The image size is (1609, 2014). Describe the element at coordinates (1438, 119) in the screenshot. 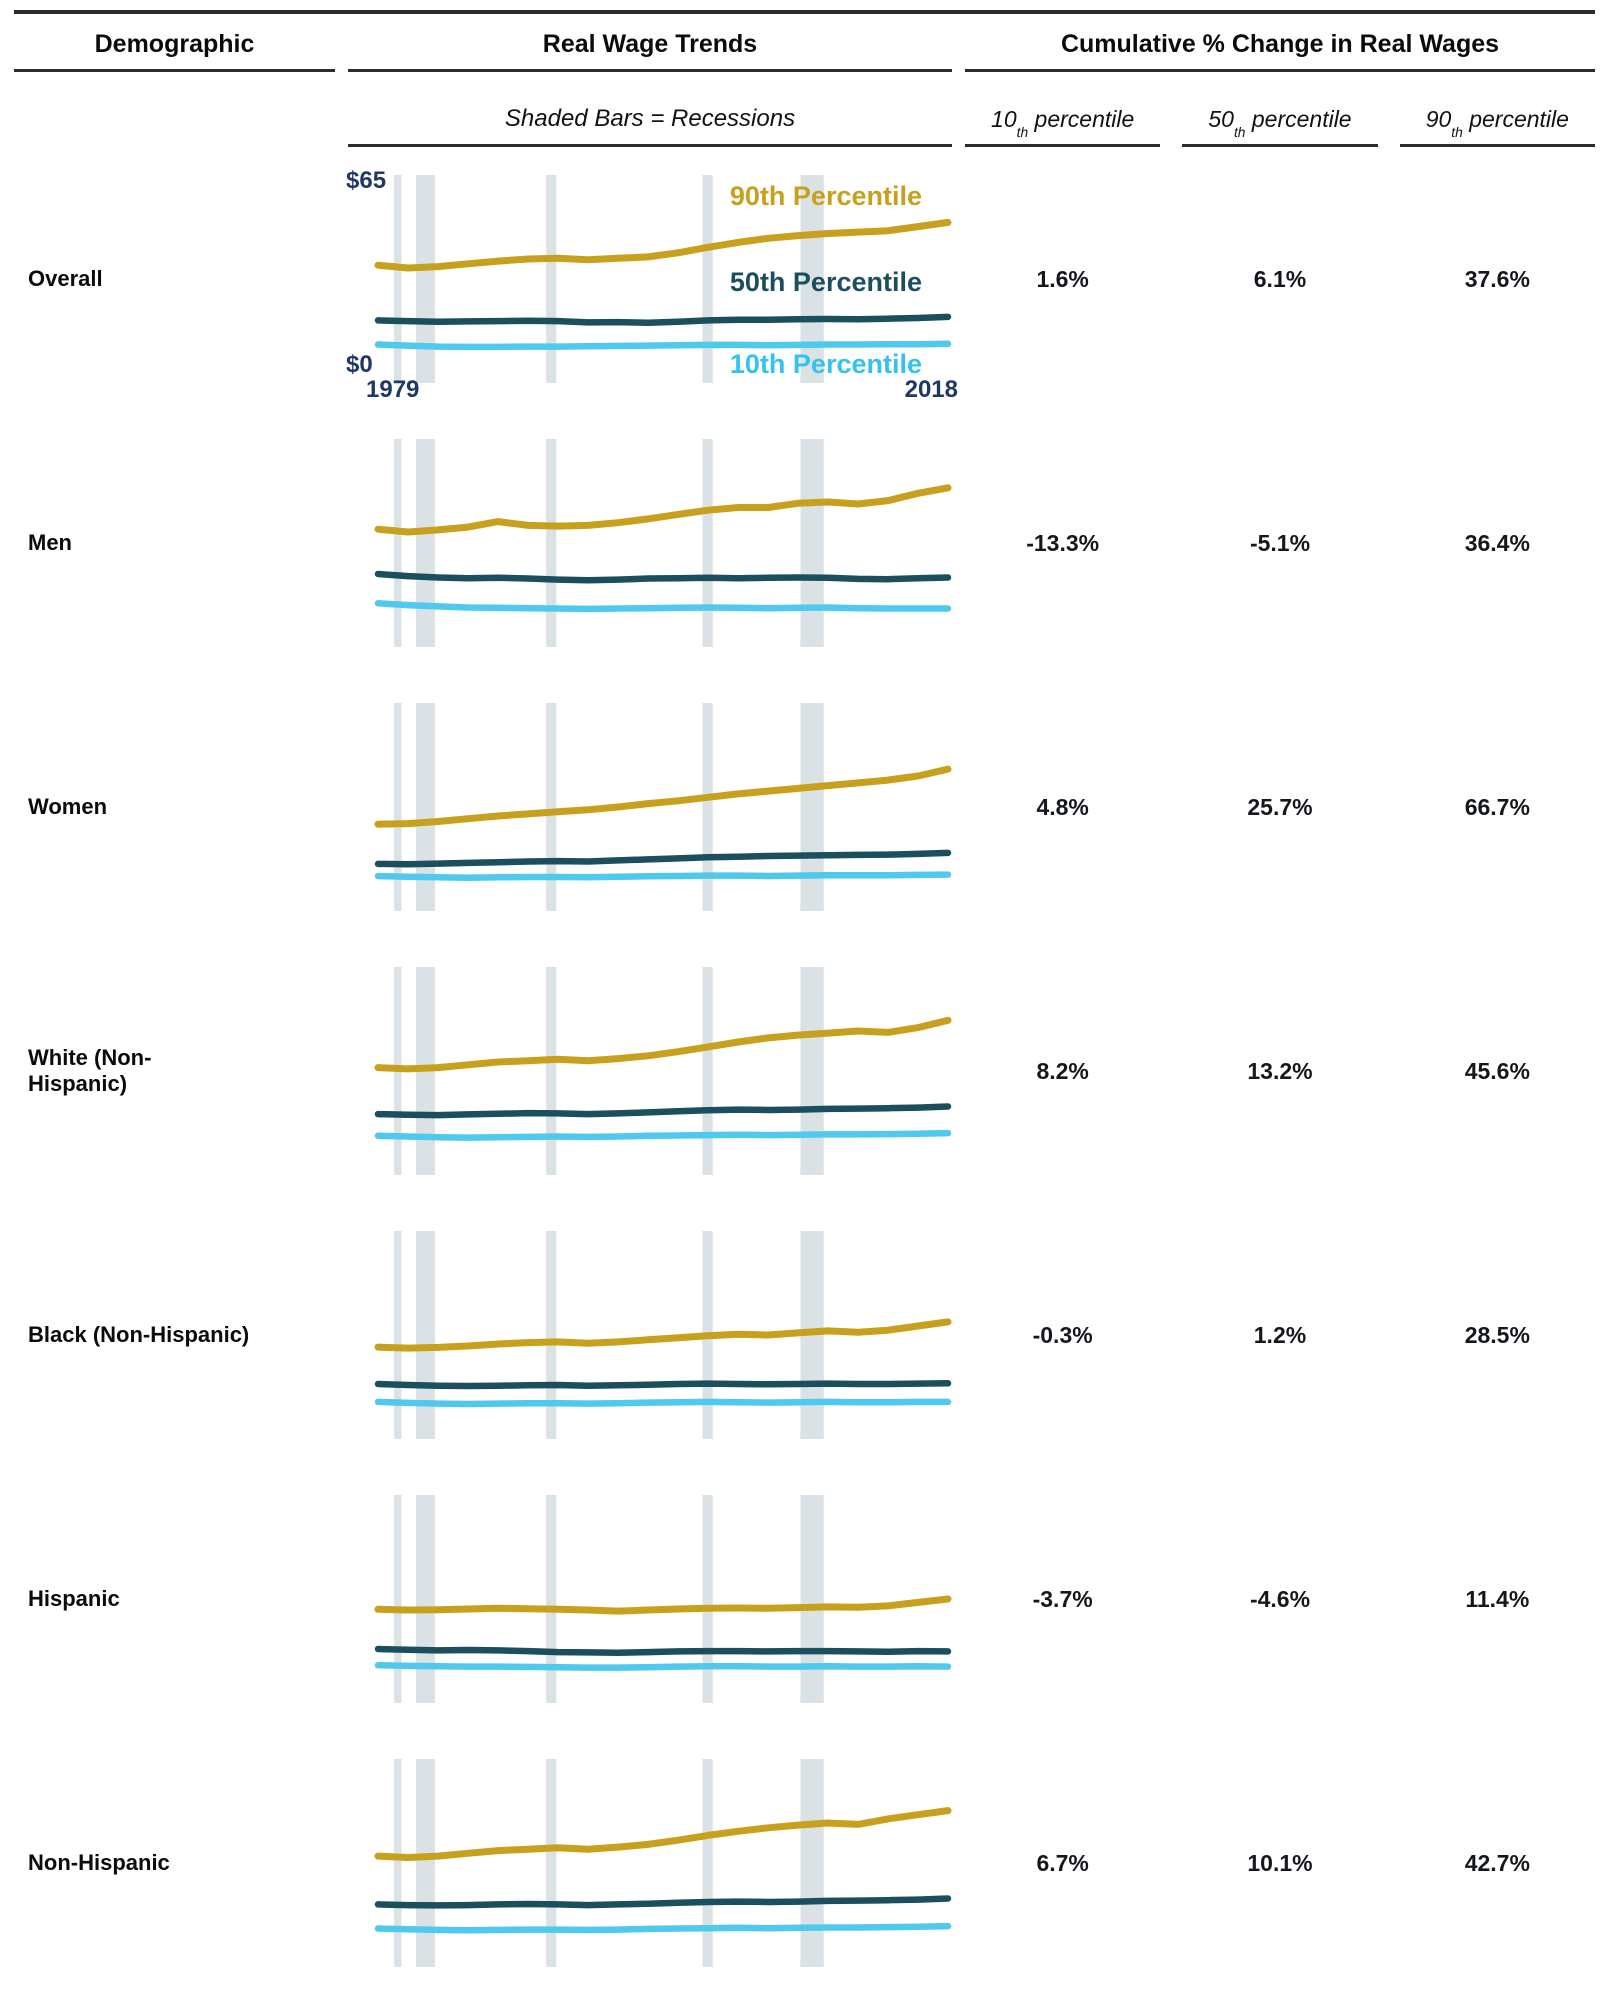

I see `col-header-90th-num: 90` at that location.